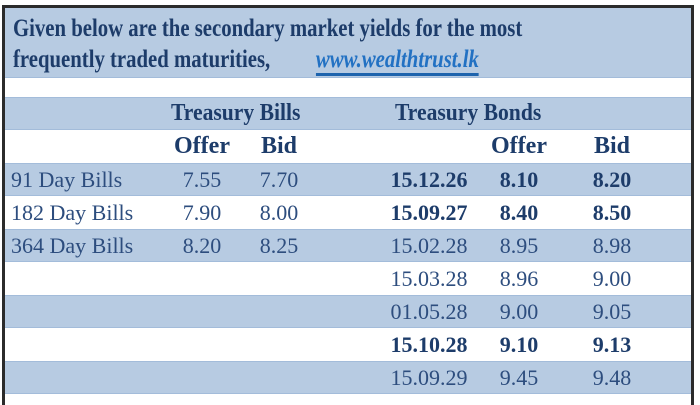 Image resolution: width=700 pixels, height=405 pixels. What do you see at coordinates (519, 146) in the screenshot?
I see `bonds-offer-column-header: Offer` at bounding box center [519, 146].